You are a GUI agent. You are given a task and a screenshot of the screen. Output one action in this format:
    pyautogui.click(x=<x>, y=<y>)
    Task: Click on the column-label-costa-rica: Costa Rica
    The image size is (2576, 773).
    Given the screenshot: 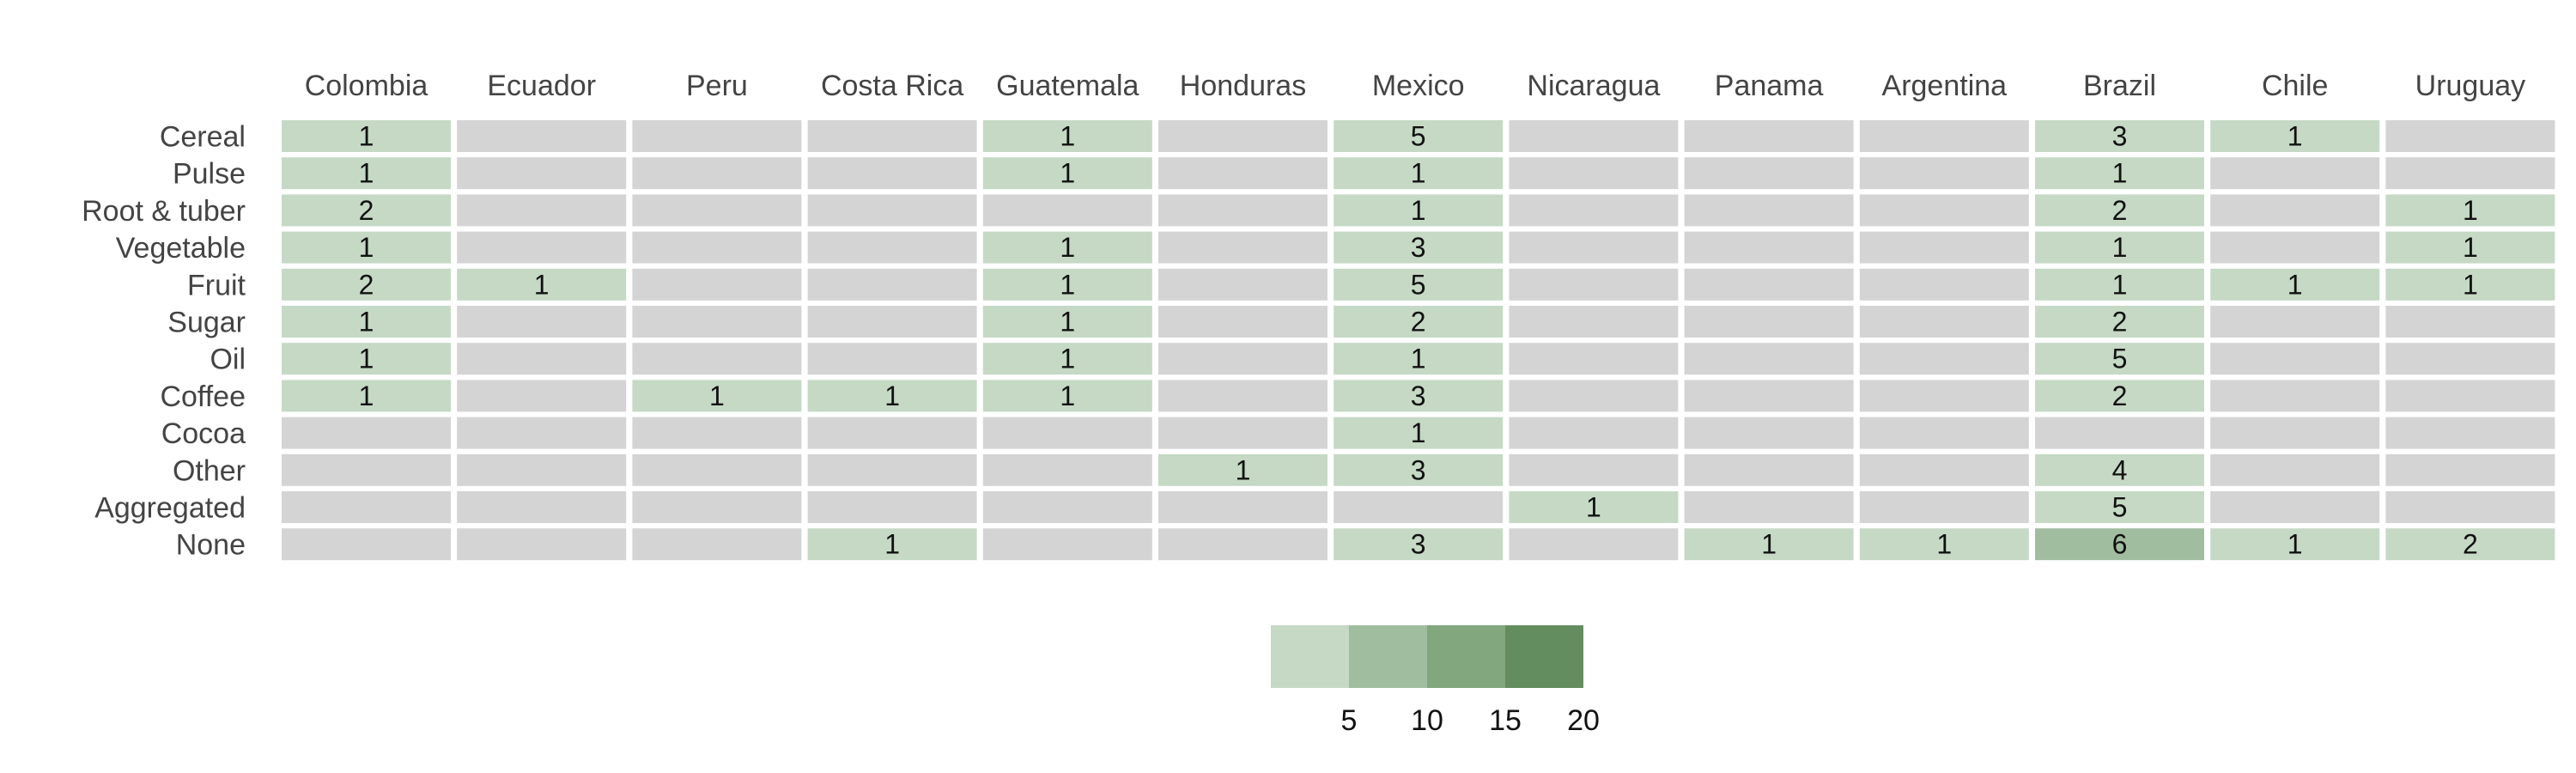 What is the action you would take?
    pyautogui.click(x=892, y=86)
    